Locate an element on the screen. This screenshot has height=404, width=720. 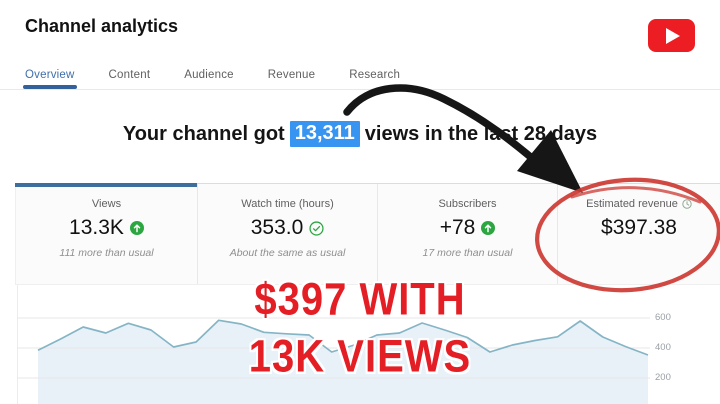
watch-time-note: About the same as usual is located at coordinates (287, 253).